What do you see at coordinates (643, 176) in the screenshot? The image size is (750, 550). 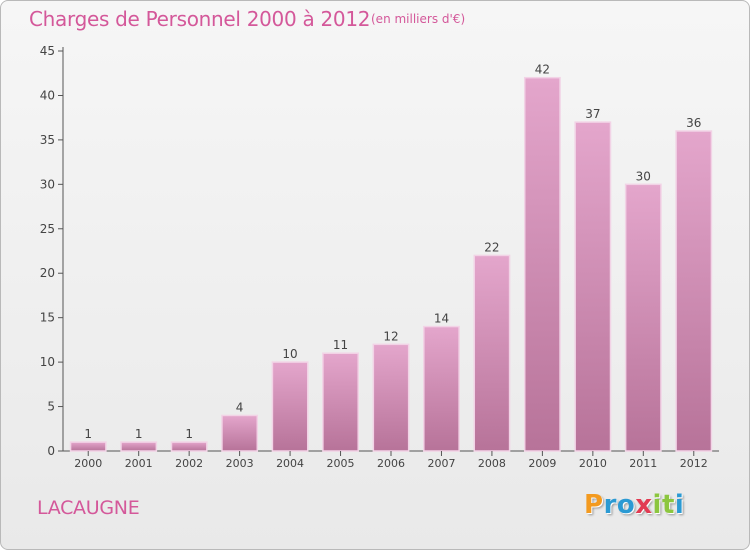 I see `bar-value-label: 30` at bounding box center [643, 176].